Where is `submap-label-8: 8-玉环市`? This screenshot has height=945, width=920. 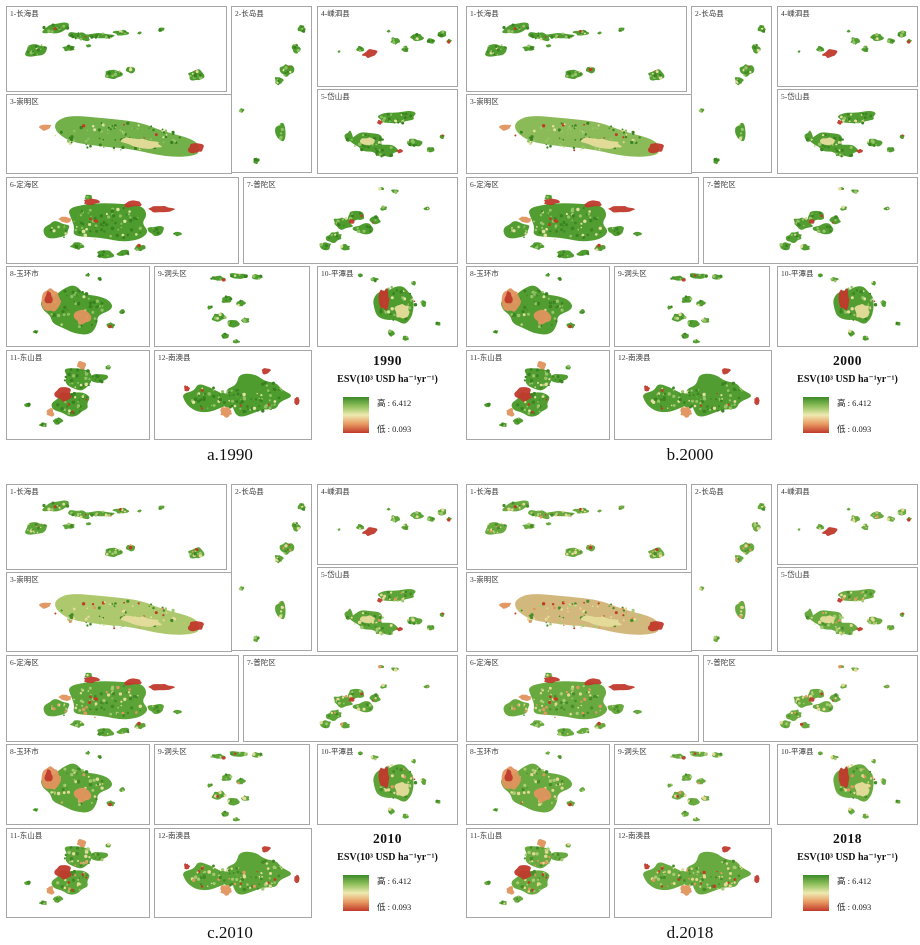
submap-label-8: 8-玉环市 is located at coordinates (24, 273).